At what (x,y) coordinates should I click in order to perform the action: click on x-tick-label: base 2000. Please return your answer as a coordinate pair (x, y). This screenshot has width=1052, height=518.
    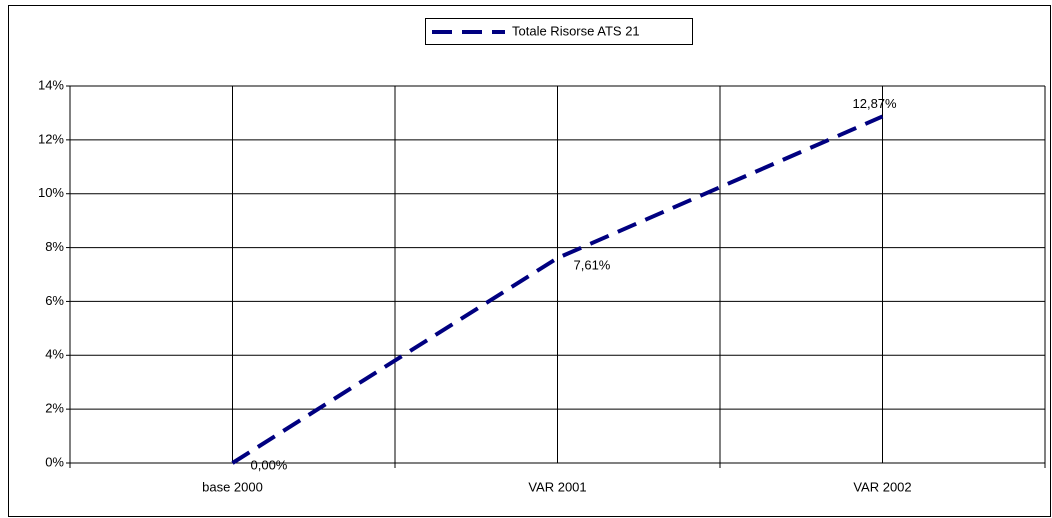
    Looking at the image, I should click on (232, 486).